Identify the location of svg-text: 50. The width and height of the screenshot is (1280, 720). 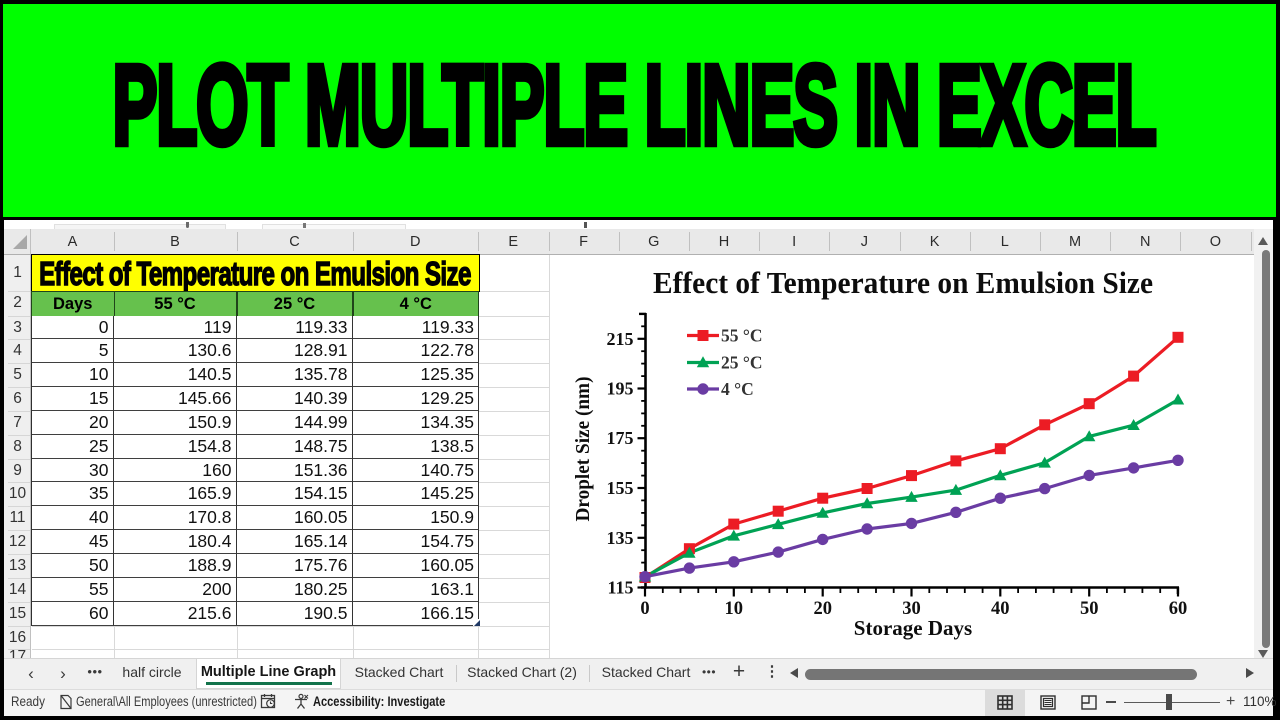
(1089, 609).